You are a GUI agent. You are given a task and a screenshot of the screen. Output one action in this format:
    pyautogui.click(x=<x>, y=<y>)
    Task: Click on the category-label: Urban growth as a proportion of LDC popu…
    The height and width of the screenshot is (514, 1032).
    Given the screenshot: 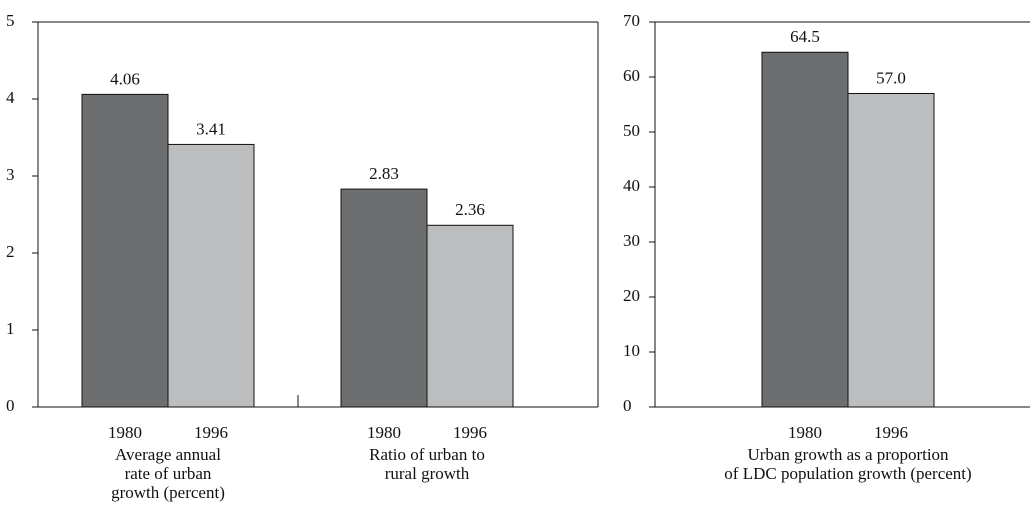 What is the action you would take?
    pyautogui.click(x=848, y=464)
    